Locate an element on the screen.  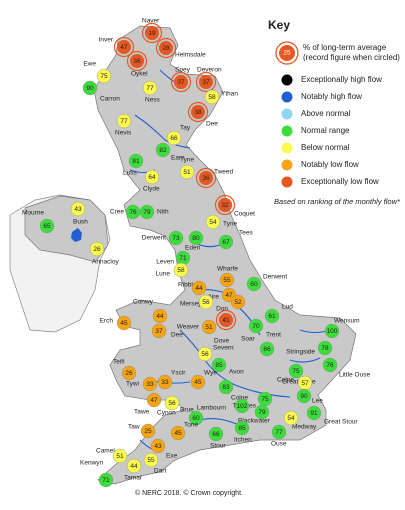
station-value: 37 is located at coordinates (159, 331).